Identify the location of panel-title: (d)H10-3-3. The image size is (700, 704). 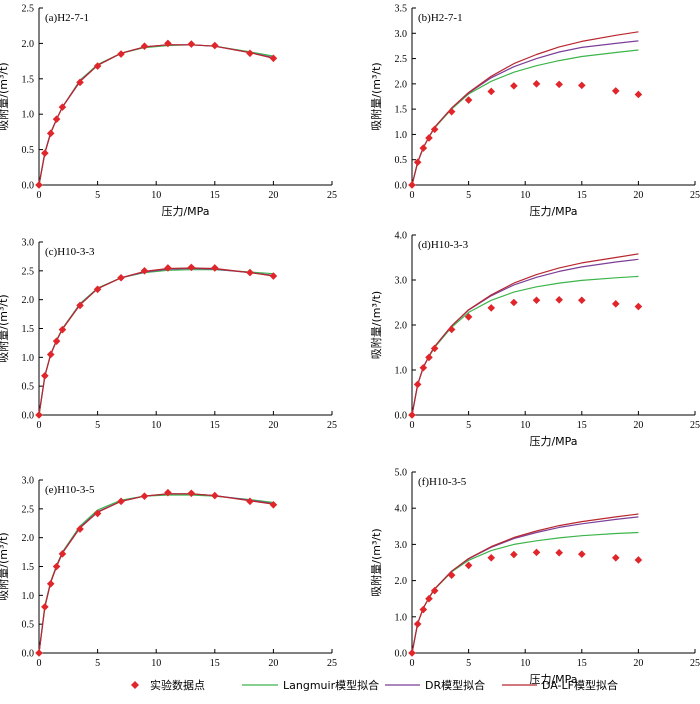
(443, 245).